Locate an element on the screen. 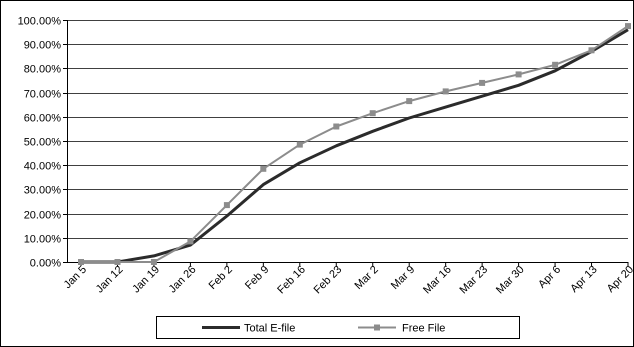 The width and height of the screenshot is (634, 347). y-tick-label: 20.00% is located at coordinates (43, 216).